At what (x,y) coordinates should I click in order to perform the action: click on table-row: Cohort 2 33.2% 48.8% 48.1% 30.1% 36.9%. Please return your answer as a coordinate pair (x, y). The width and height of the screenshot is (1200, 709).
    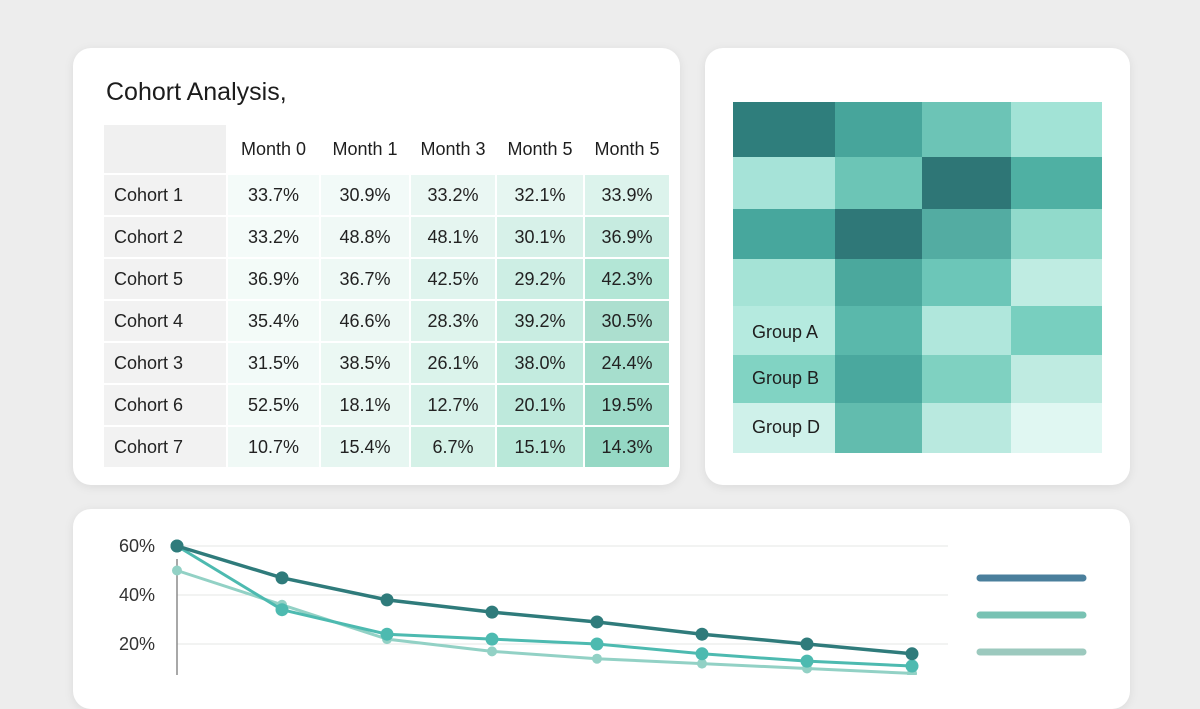
    Looking at the image, I should click on (387, 237).